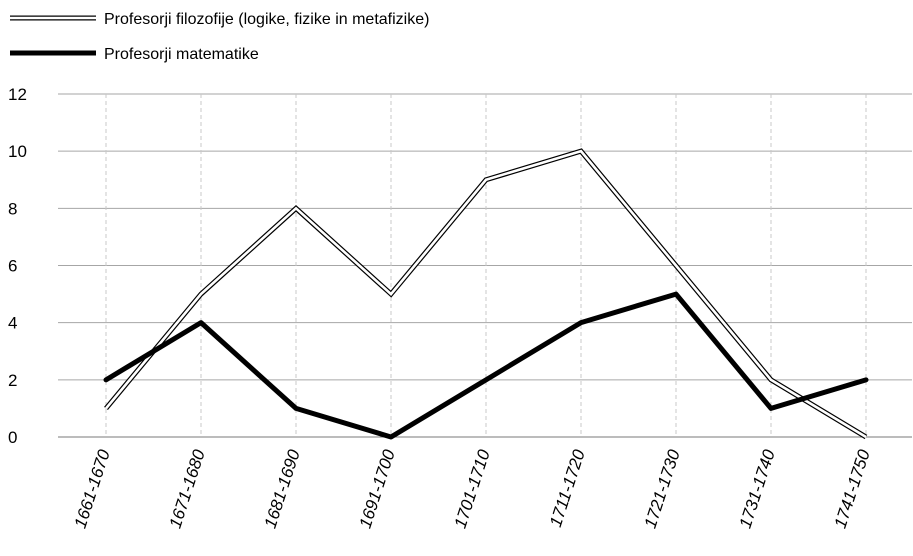 This screenshot has height=556, width=913. I want to click on y-tick-label: 4, so click(12, 323).